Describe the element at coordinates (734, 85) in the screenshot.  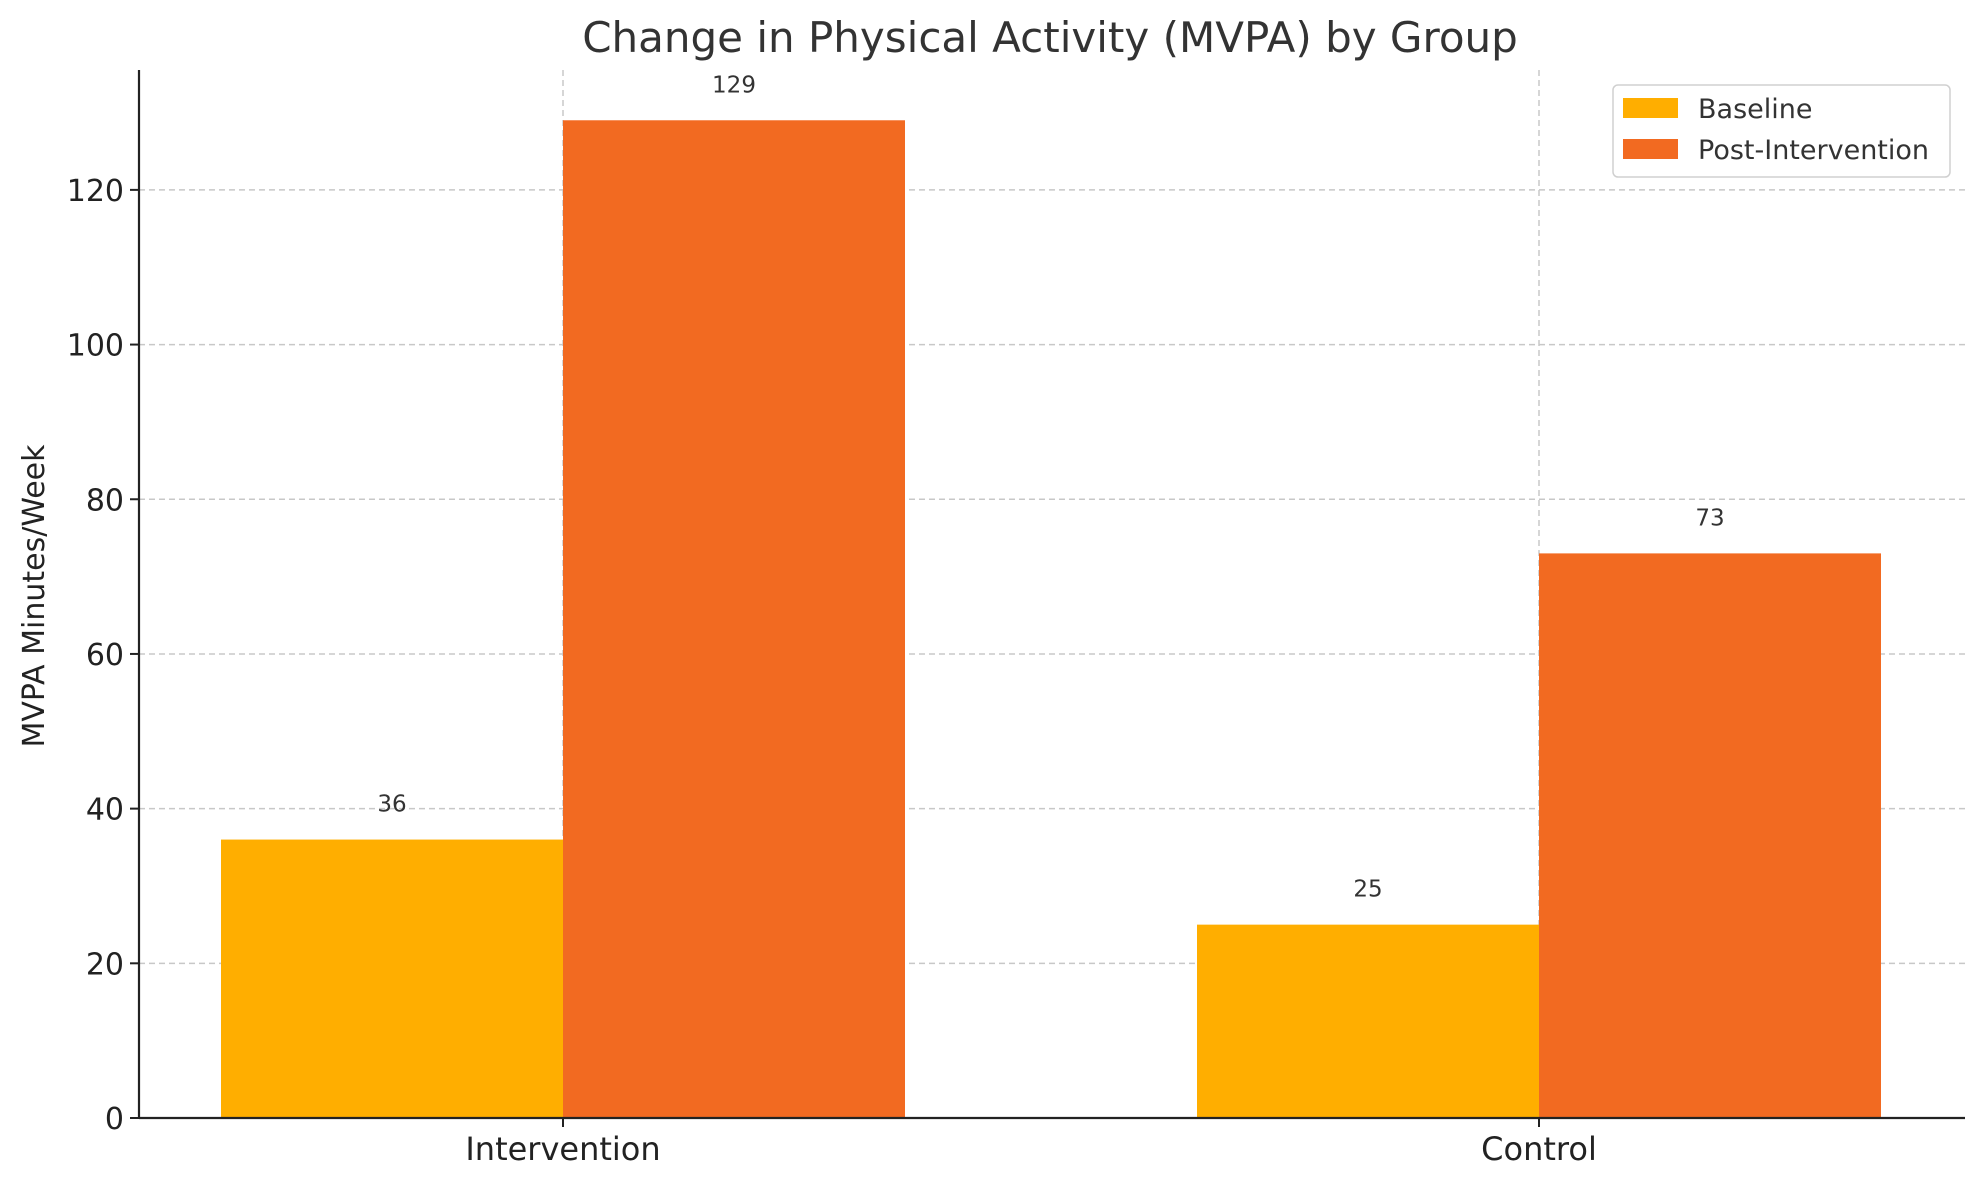
I see `data-label: 129` at that location.